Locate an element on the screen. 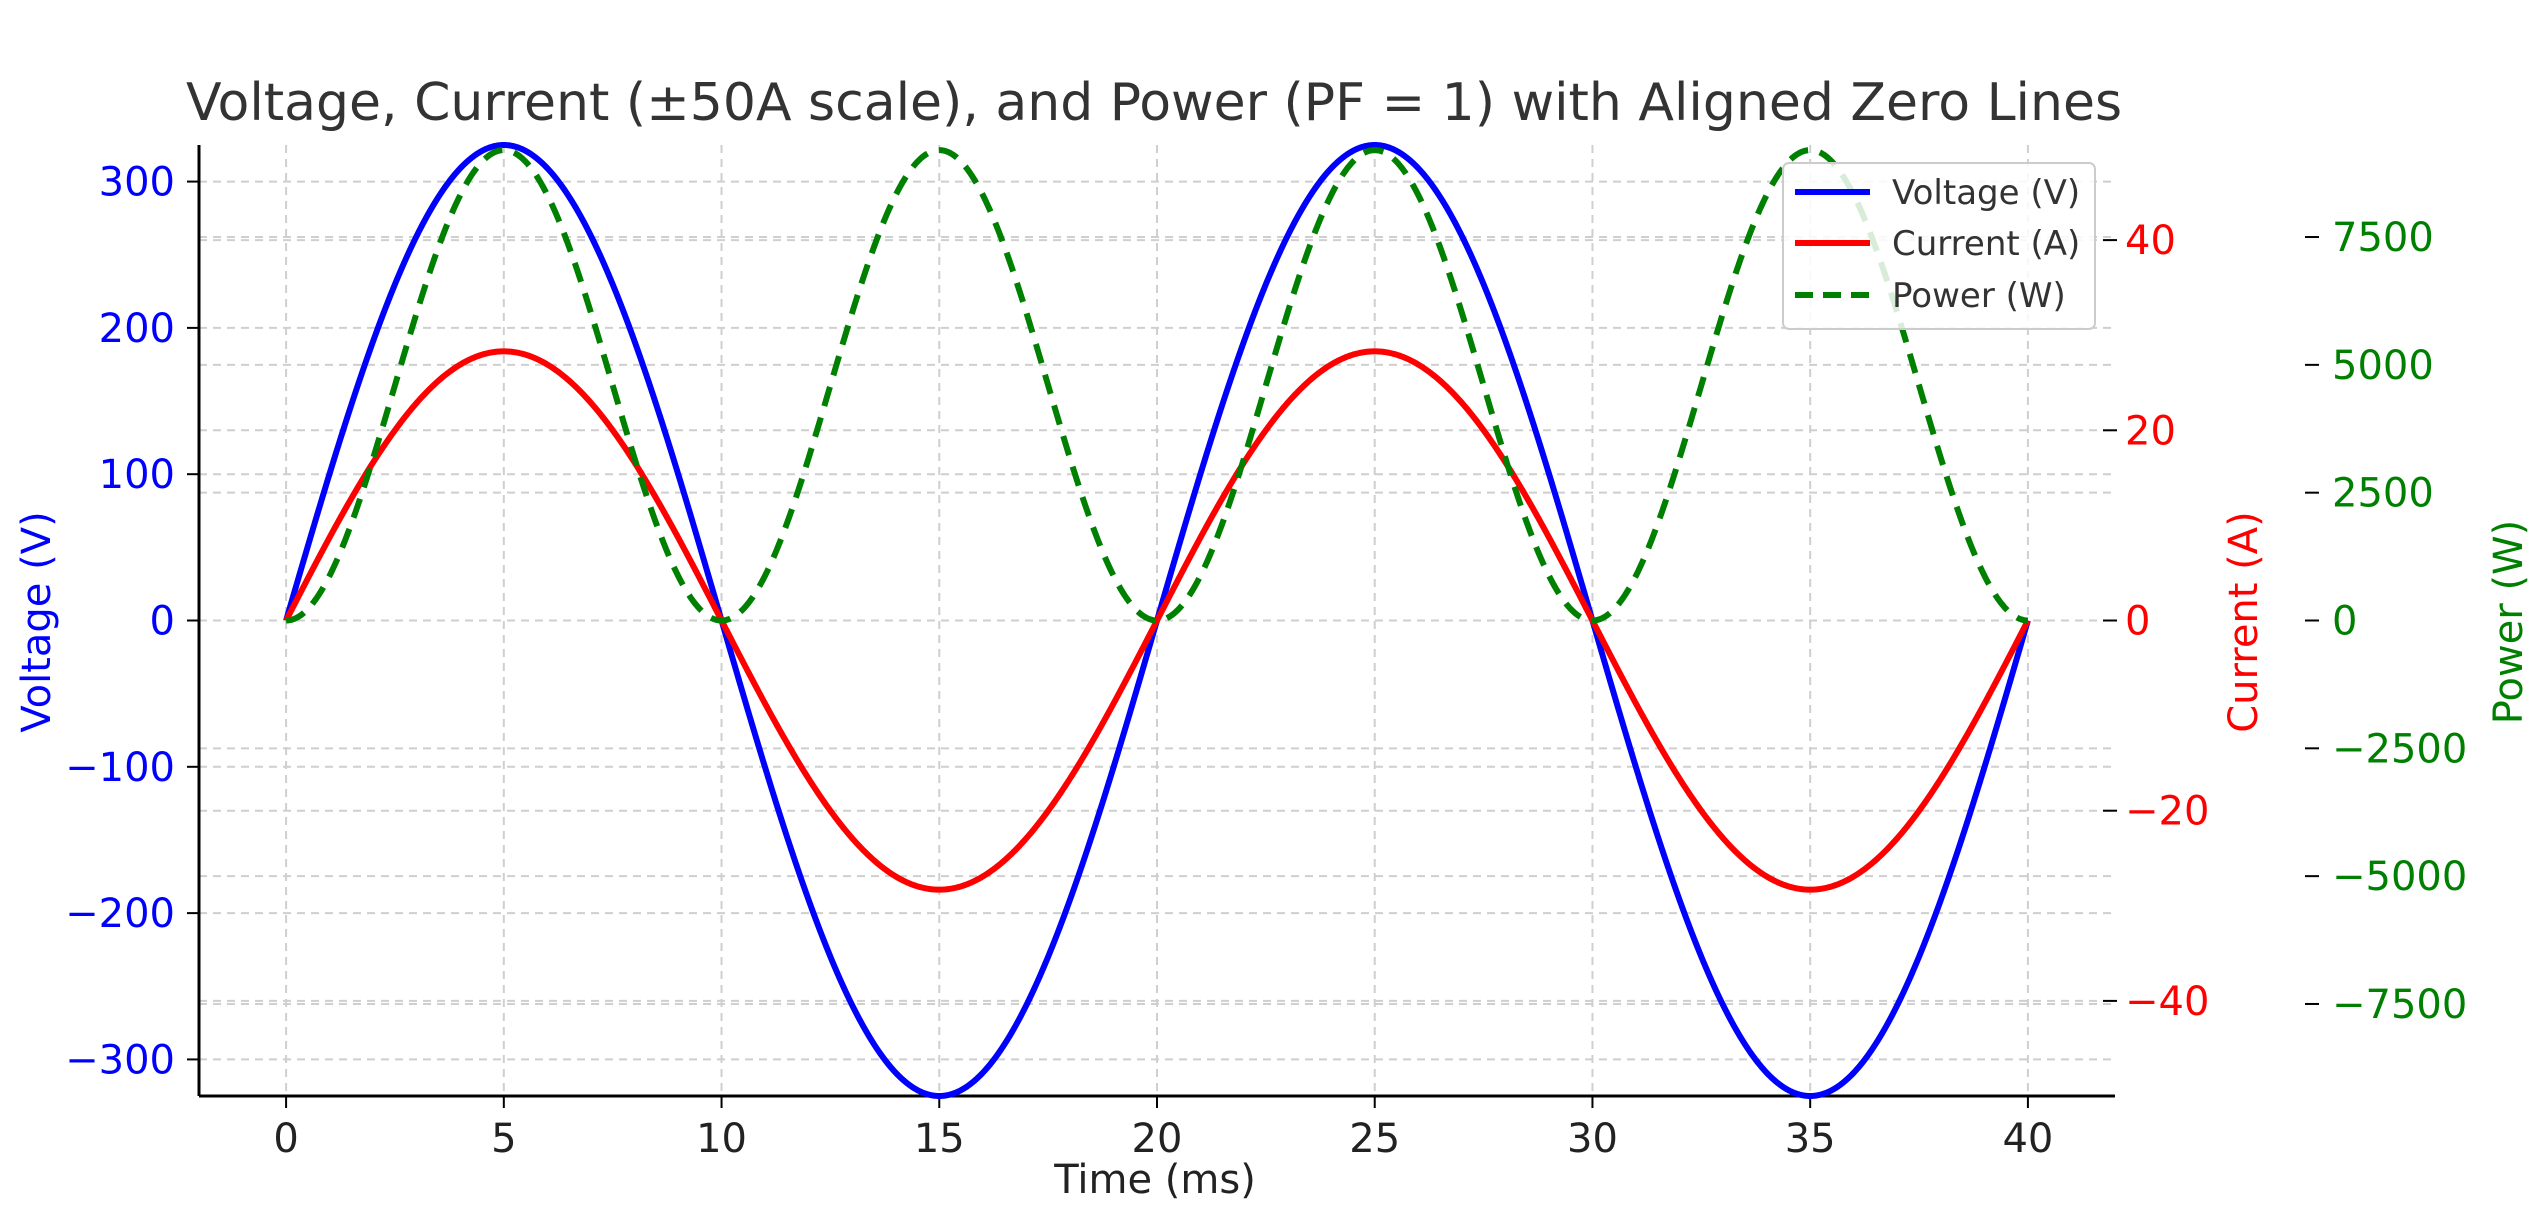 This screenshot has height=1228, width=2542. voltage-tick-label: 100 is located at coordinates (137, 475).